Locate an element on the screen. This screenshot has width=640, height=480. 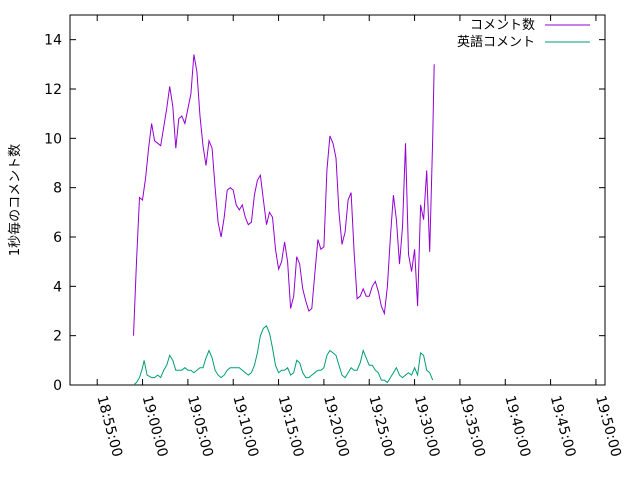
x-tick-label: 19:25:00 is located at coordinates (381, 426).